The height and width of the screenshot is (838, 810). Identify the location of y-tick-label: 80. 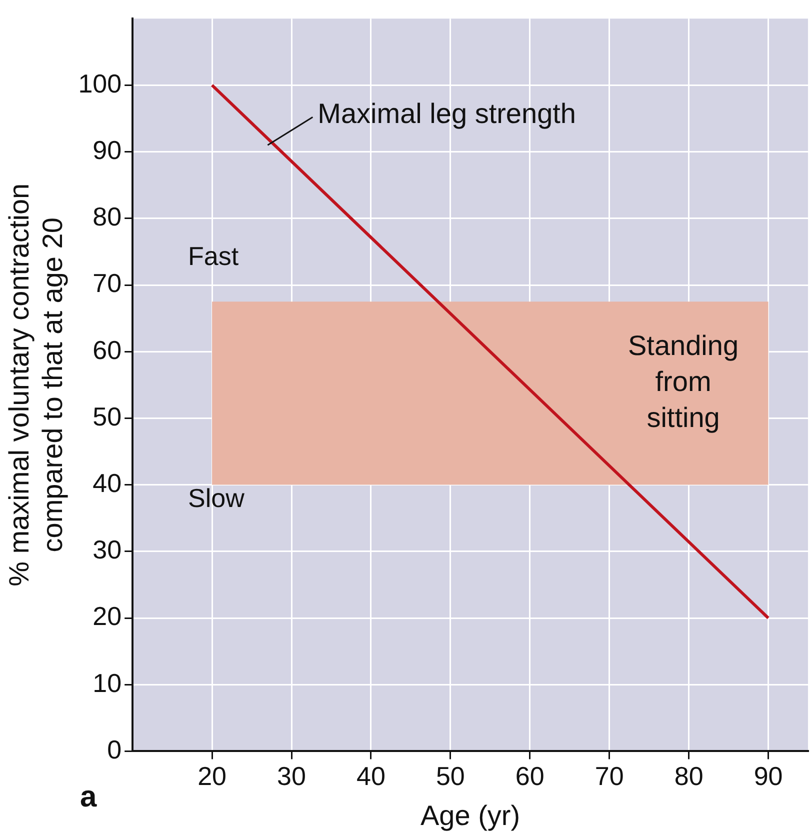
(107, 217).